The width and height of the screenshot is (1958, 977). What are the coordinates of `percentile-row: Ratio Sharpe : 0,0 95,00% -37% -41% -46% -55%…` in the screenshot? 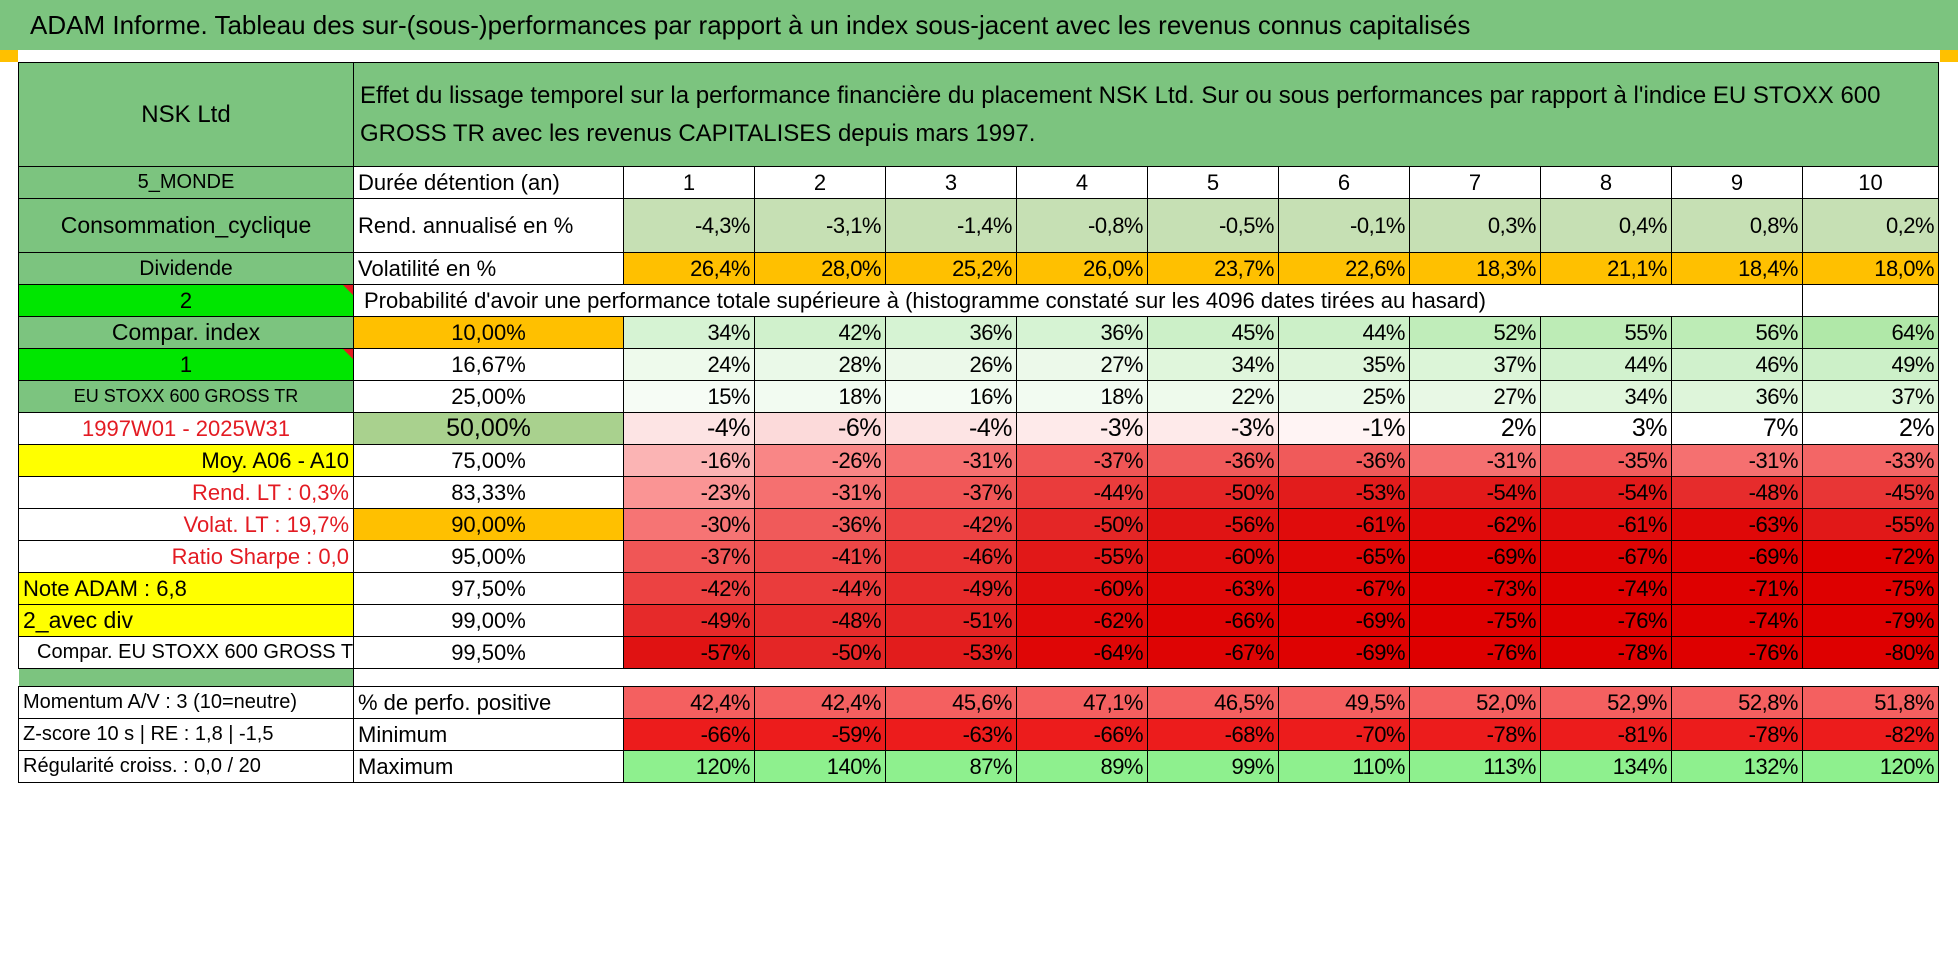 It's located at (979, 556).